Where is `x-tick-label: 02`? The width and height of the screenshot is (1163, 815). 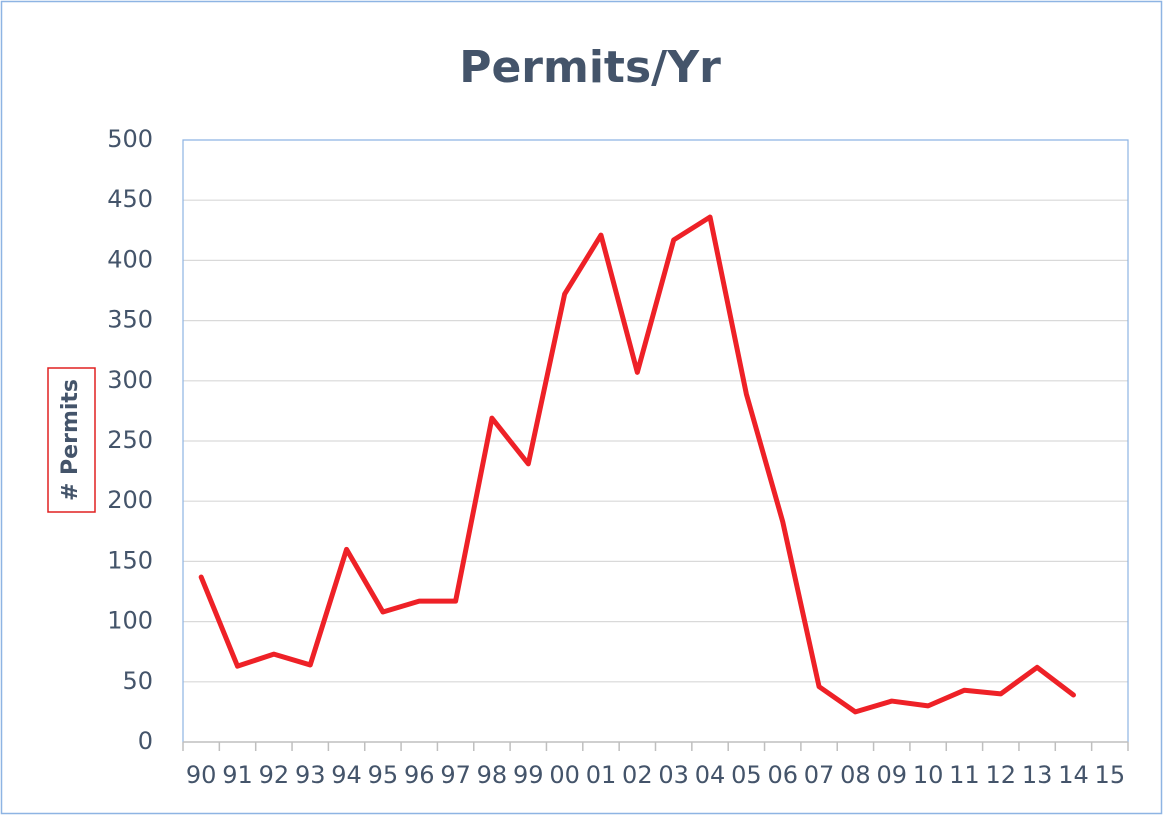
x-tick-label: 02 is located at coordinates (637, 775).